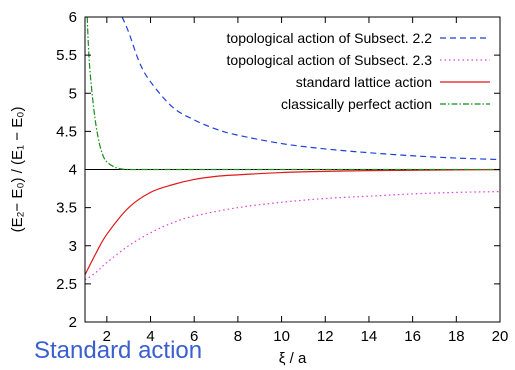 The image size is (515, 370). Describe the element at coordinates (17, 170) in the screenshot. I see `y-axis-label: (E₂− E₀) / (E₁ − E₀)` at that location.